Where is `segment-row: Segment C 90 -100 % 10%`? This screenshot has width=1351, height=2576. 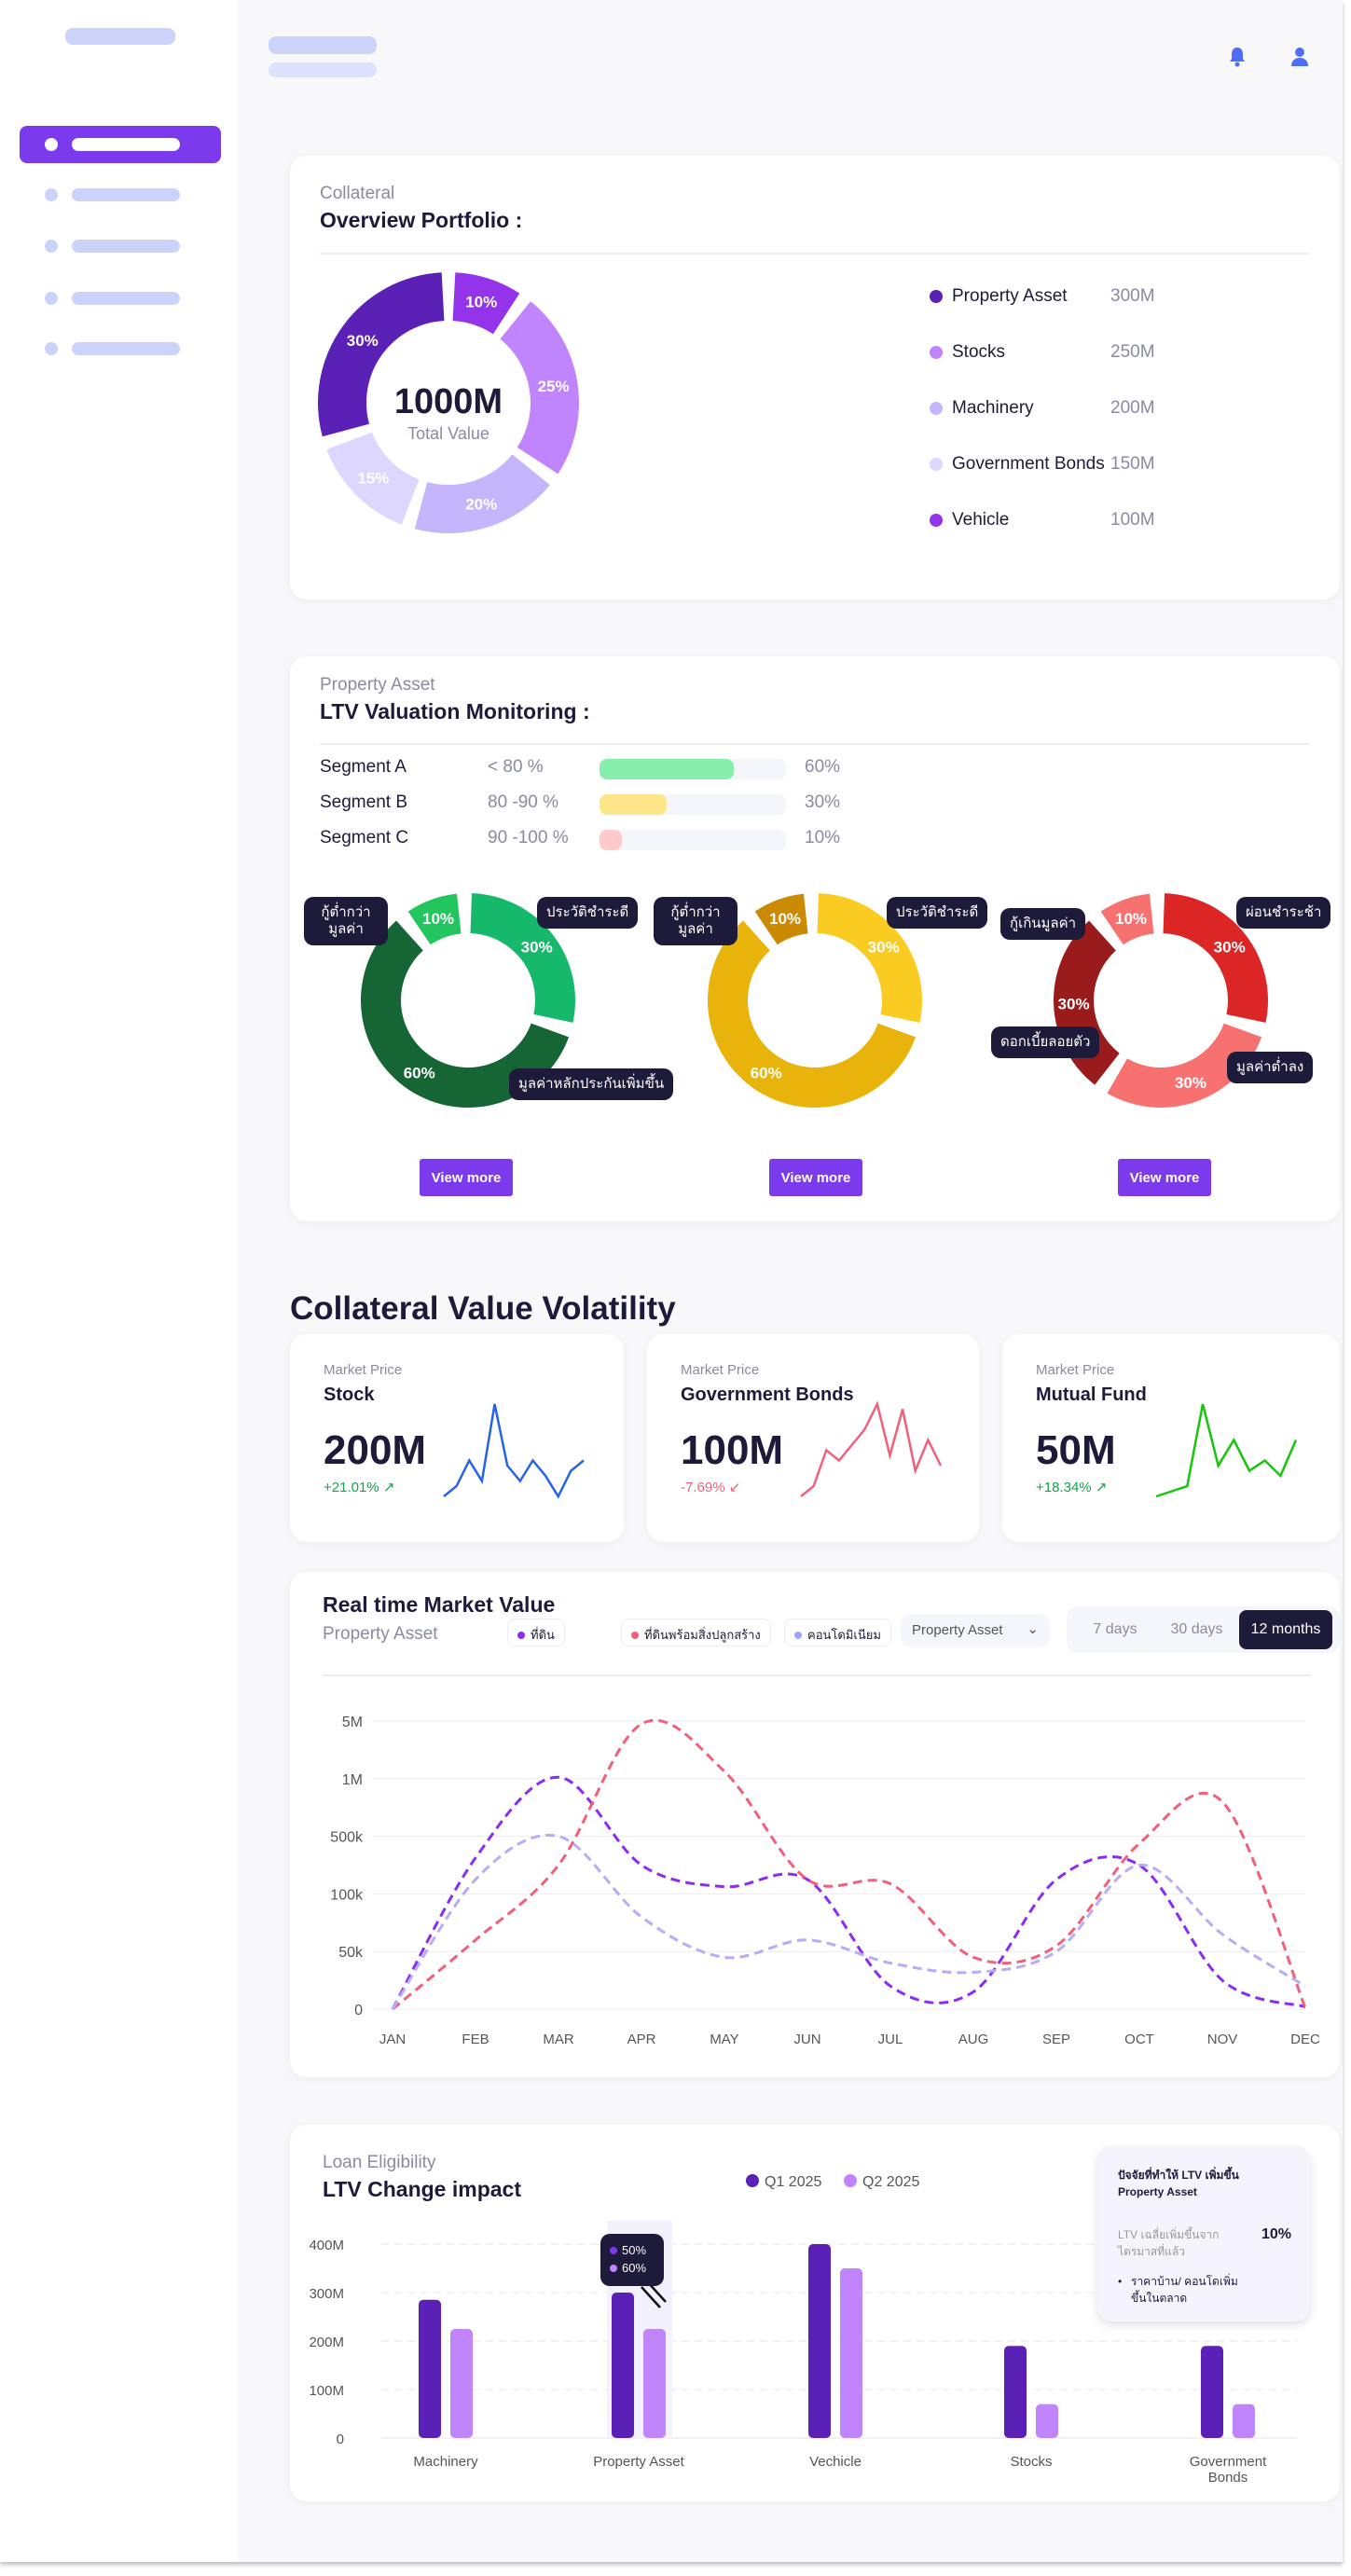 segment-row: Segment C 90 -100 % 10% is located at coordinates (693, 842).